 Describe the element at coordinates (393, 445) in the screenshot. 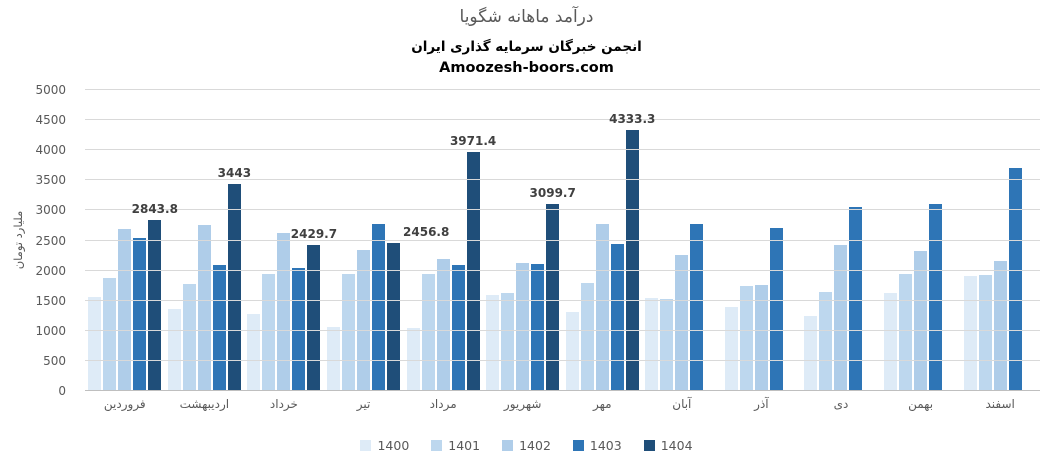

I see `legend-label: 1400` at that location.